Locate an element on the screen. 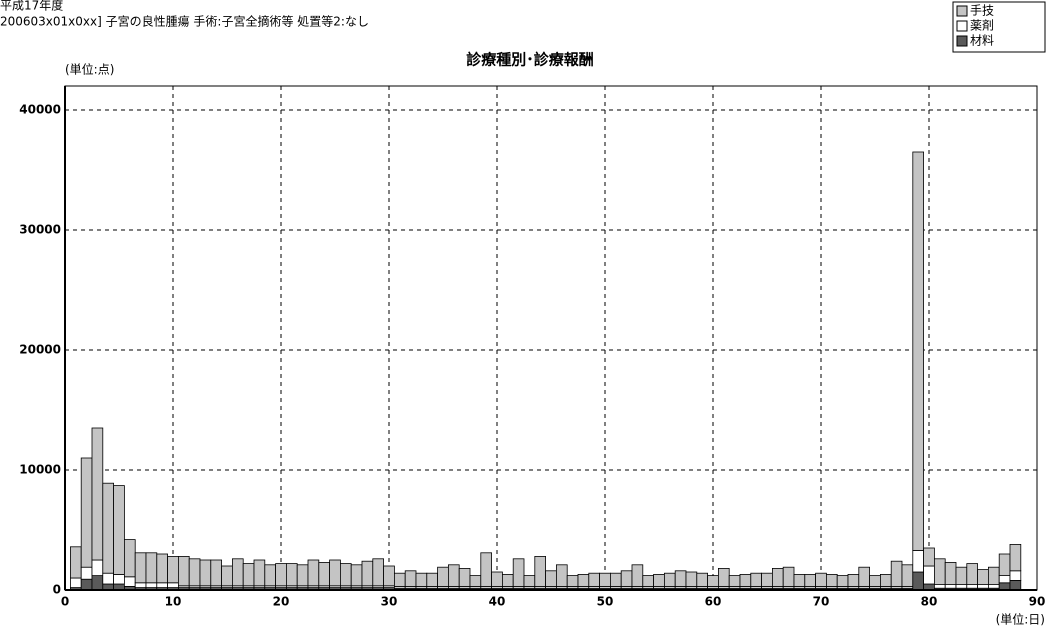 The width and height of the screenshot is (1047, 635). x-tick-label: 30 is located at coordinates (389, 602).